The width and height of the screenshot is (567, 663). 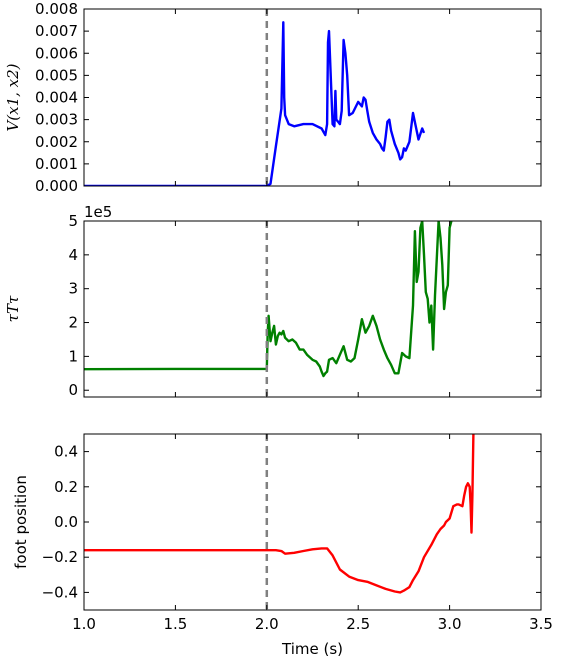 What do you see at coordinates (56, 120) in the screenshot?
I see `y-tick-label: 0.003` at bounding box center [56, 120].